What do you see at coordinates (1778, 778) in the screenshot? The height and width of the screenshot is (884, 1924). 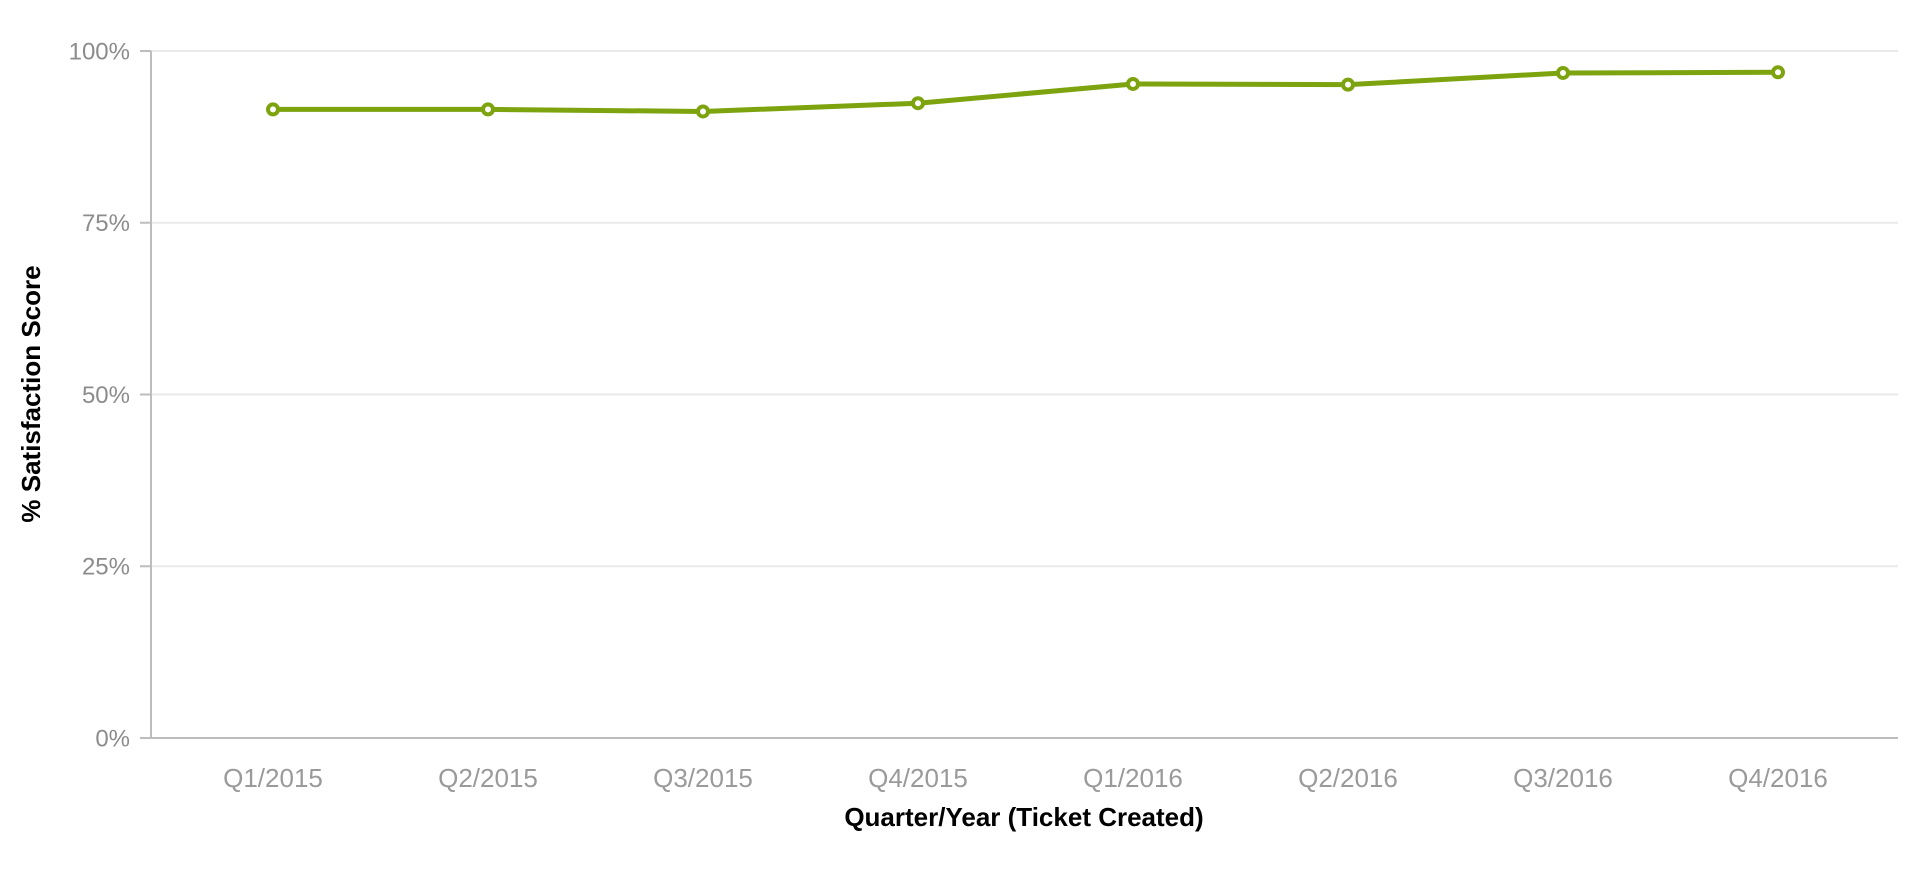 I see `x-category-label-q4-2016: Q4/2016` at bounding box center [1778, 778].